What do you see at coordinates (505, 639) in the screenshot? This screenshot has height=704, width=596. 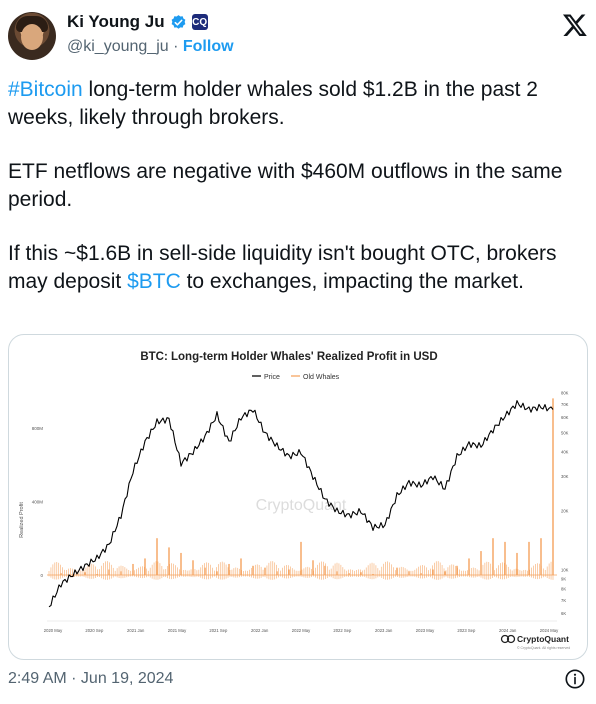 I see `cryptoquant-logo-icon` at bounding box center [505, 639].